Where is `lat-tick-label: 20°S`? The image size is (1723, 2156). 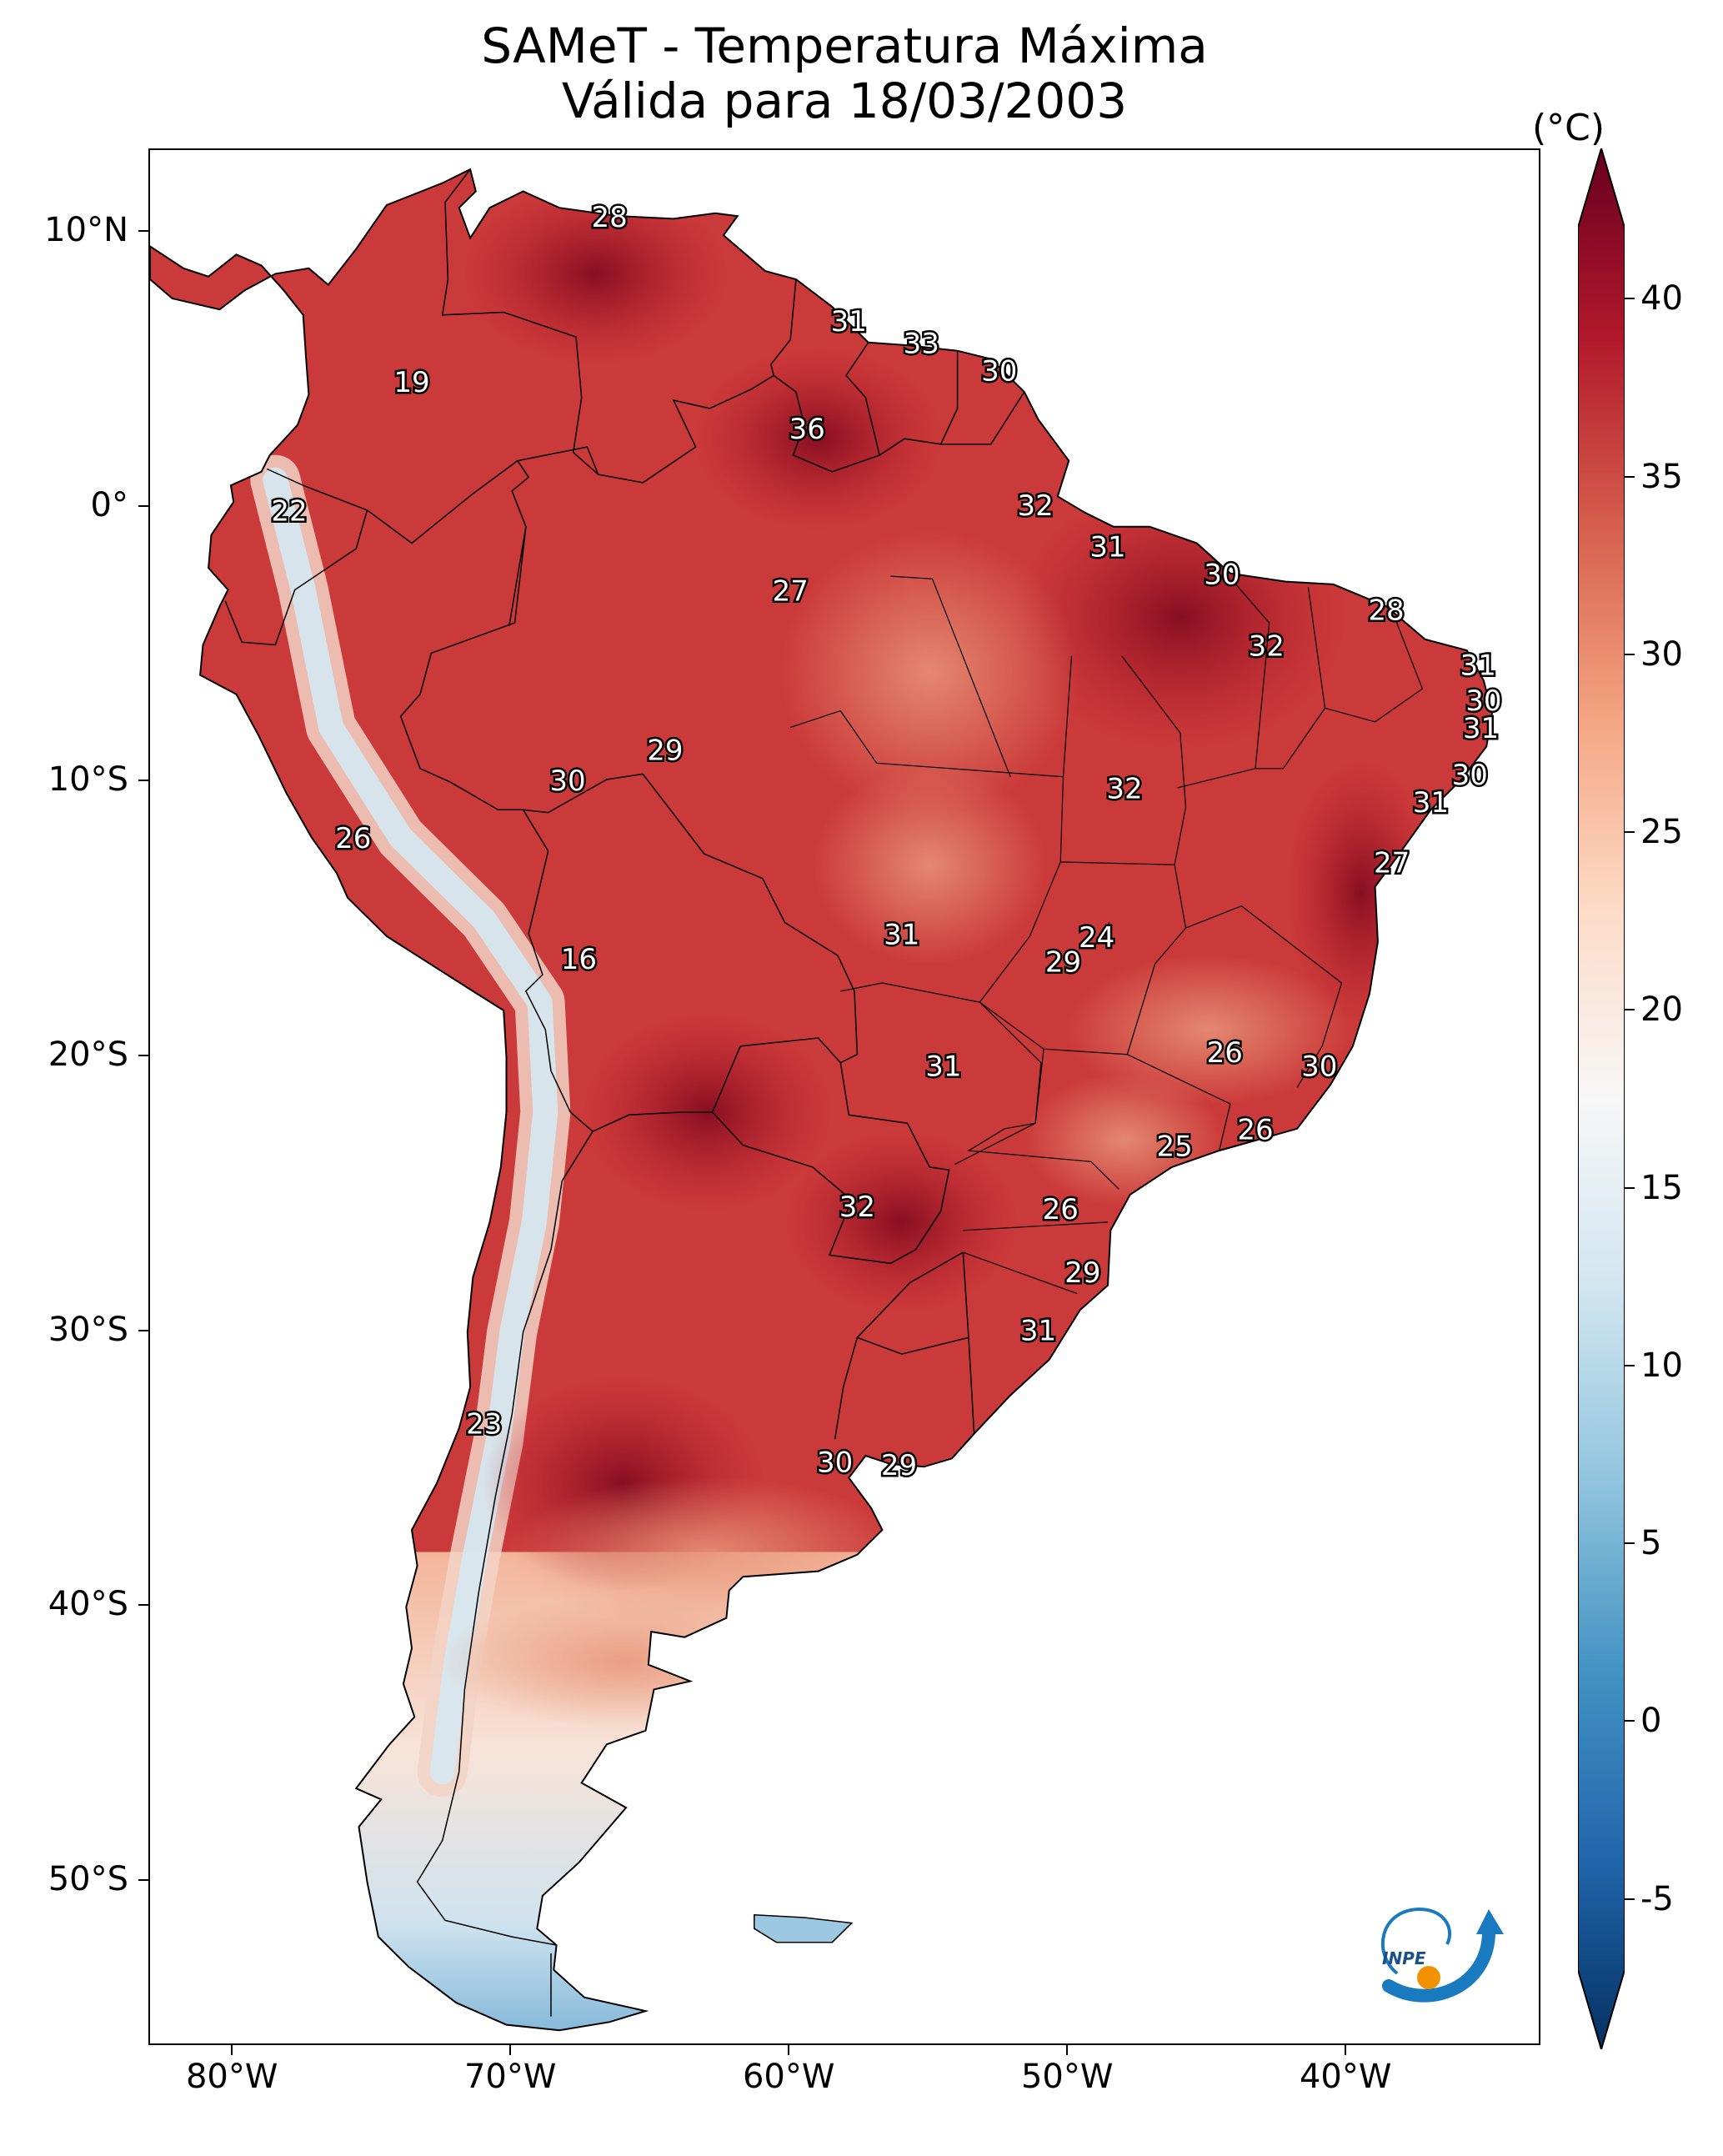 lat-tick-label: 20°S is located at coordinates (88, 1055).